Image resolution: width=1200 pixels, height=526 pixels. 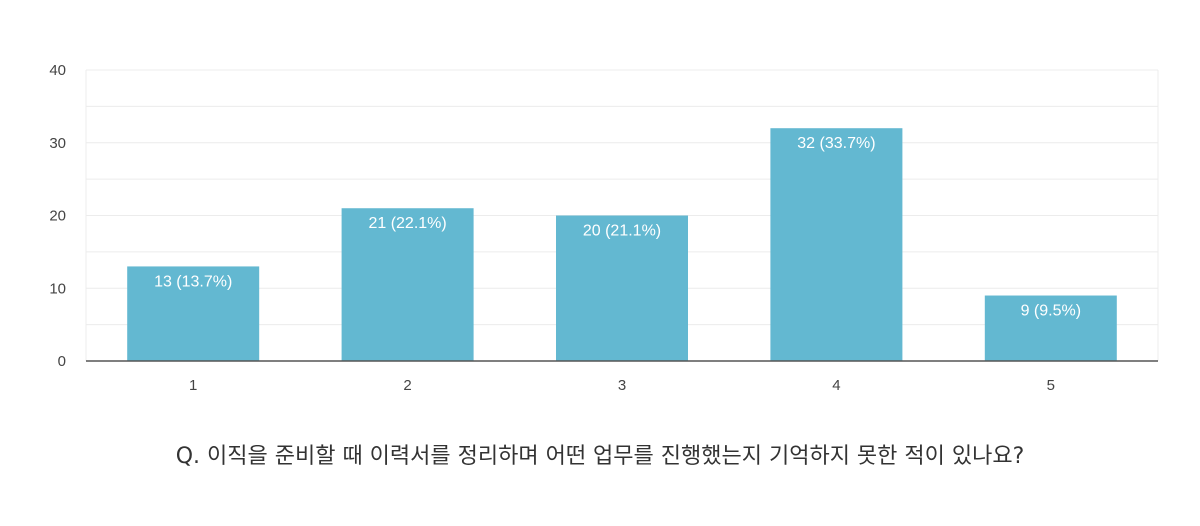 I want to click on x-tick-label: 3, so click(x=622, y=385).